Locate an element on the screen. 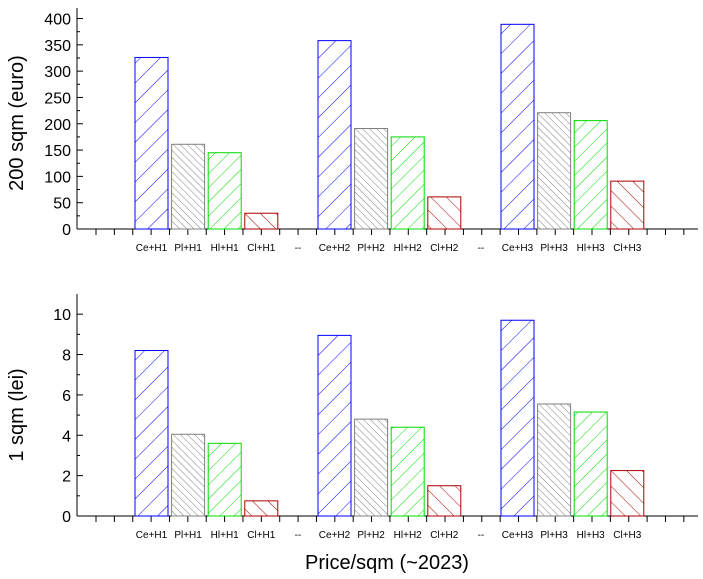 This screenshot has width=703, height=579. top-y-axis-label: 200 sqm (euro) is located at coordinates (17, 123).